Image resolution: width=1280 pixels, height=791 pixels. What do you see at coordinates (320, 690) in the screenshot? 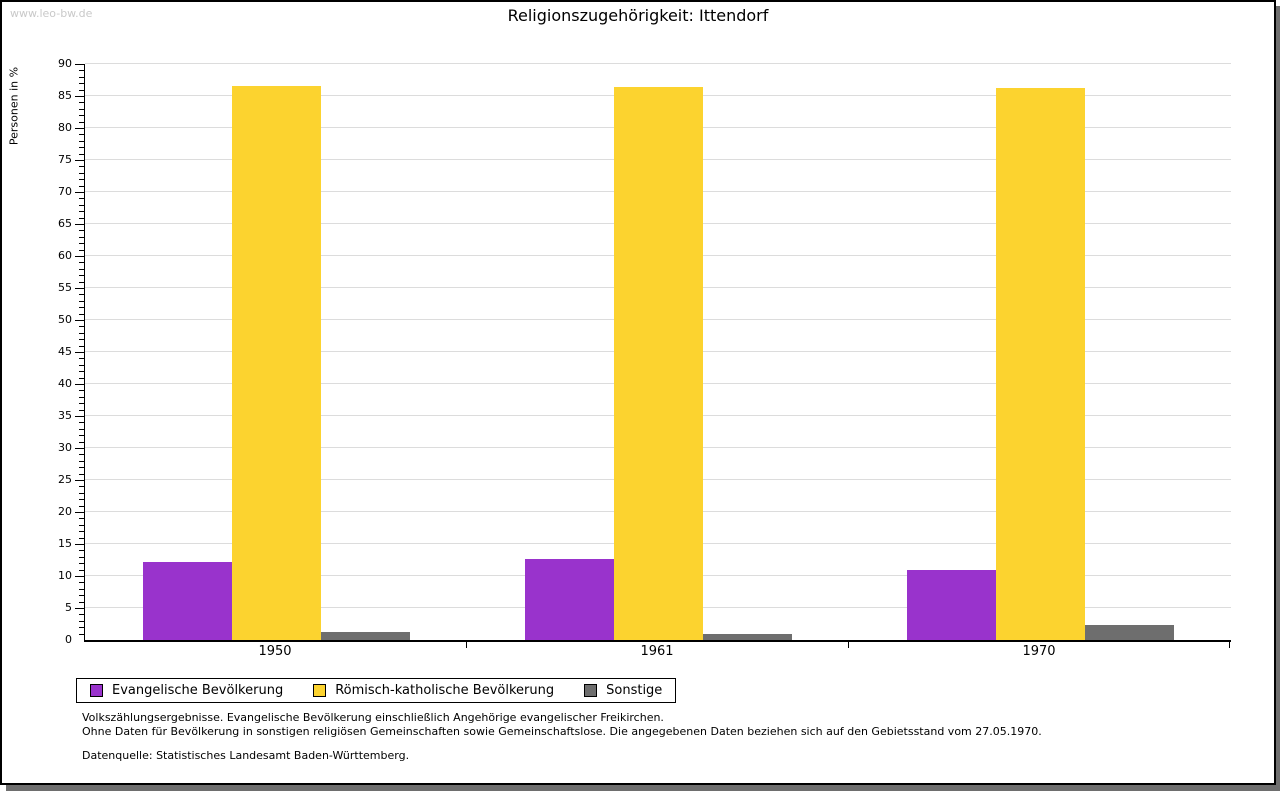
I see `legend-swatch-r-misch-katholische-bev-lkerung` at bounding box center [320, 690].